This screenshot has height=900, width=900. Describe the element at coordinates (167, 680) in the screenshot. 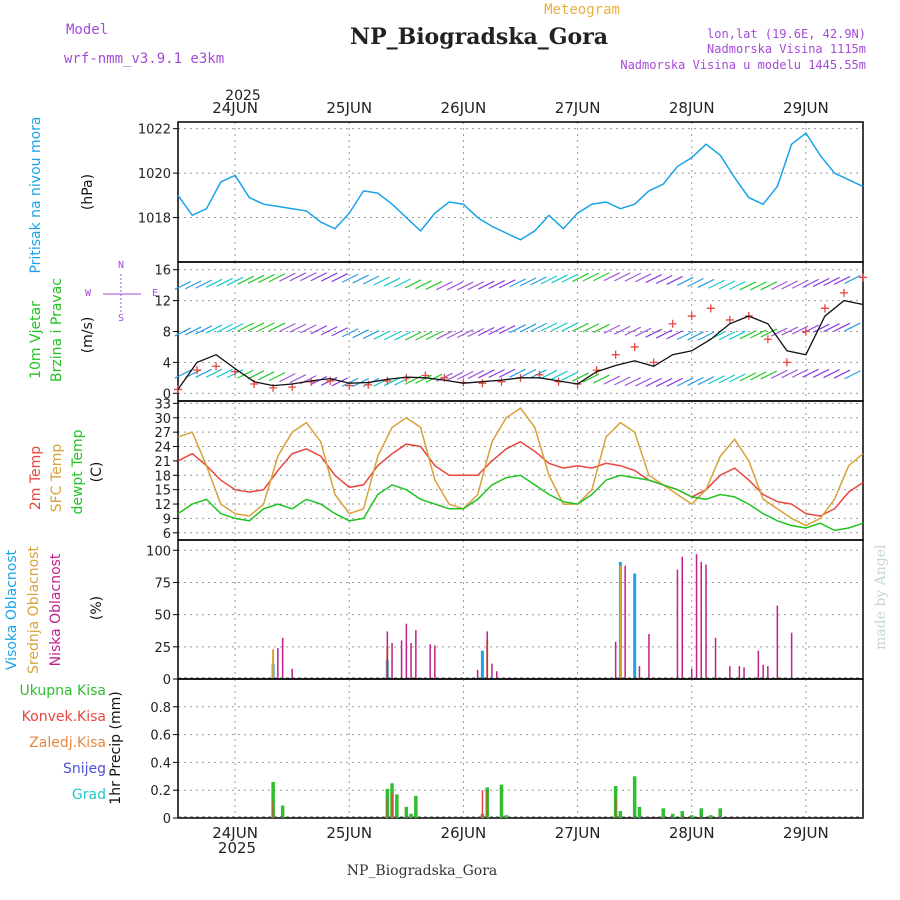

I see `y-tick-label: 0` at that location.